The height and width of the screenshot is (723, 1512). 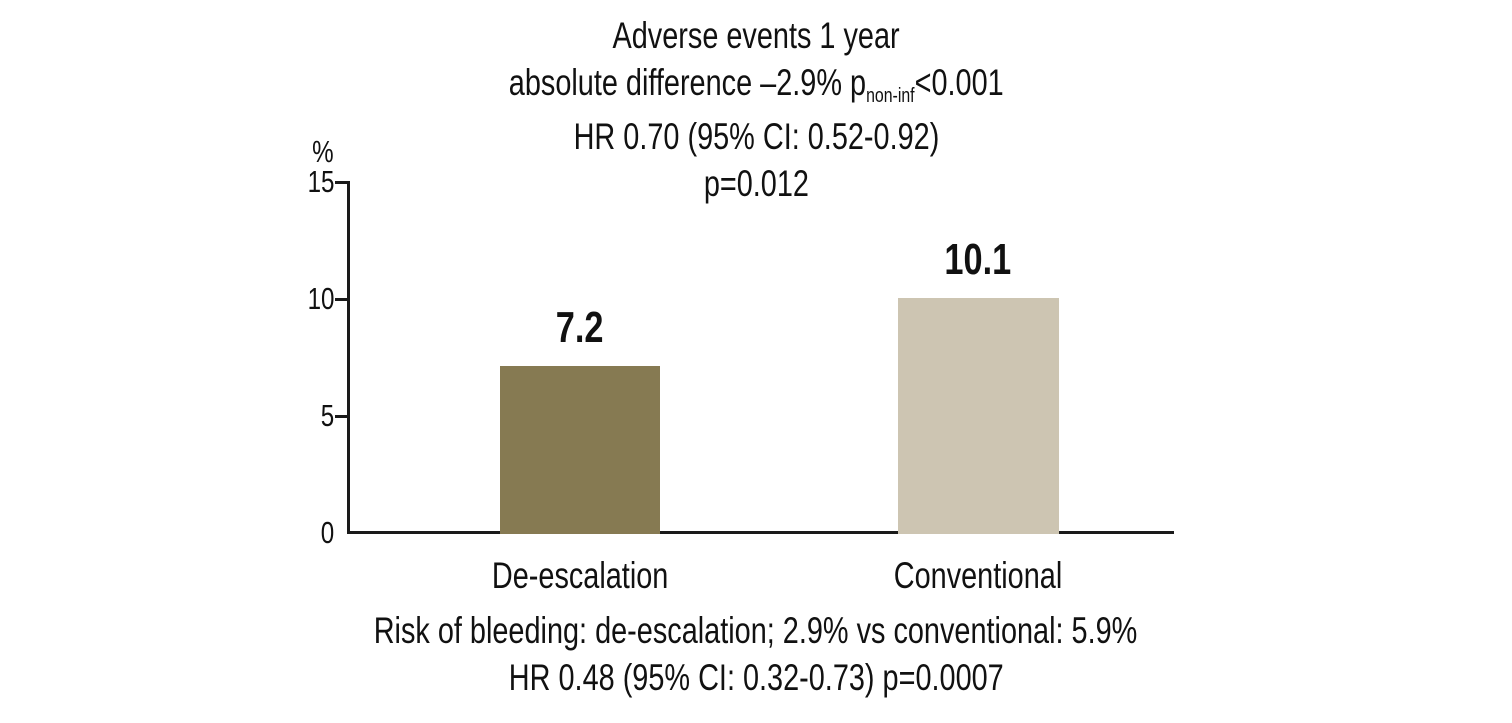 I want to click on hr-line: HR 0.70 (95% CI: 0.52-0.92), so click(x=756, y=136).